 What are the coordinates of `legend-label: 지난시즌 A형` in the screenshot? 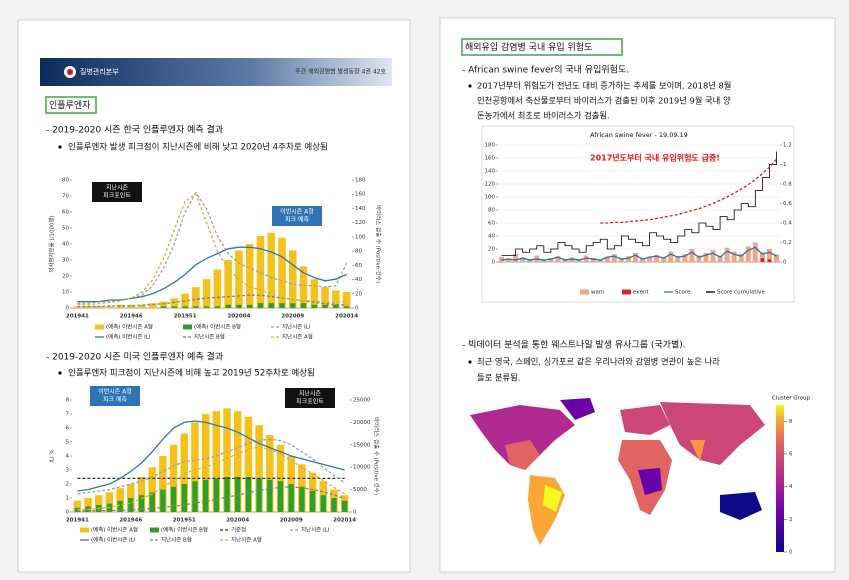 It's located at (246, 540).